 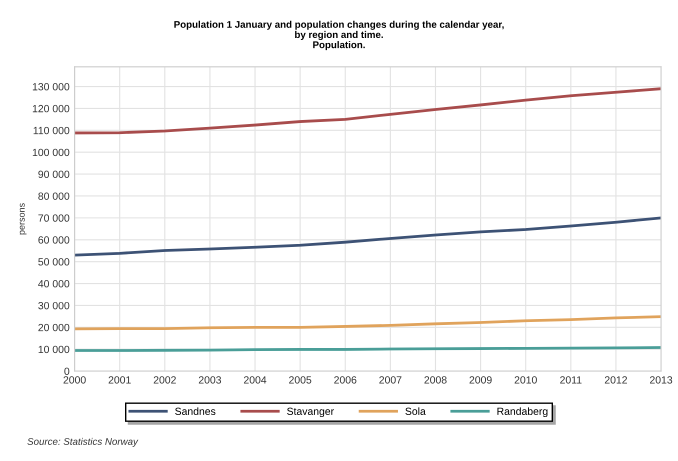 What do you see at coordinates (119, 380) in the screenshot?
I see `x-tick-label: 2001` at bounding box center [119, 380].